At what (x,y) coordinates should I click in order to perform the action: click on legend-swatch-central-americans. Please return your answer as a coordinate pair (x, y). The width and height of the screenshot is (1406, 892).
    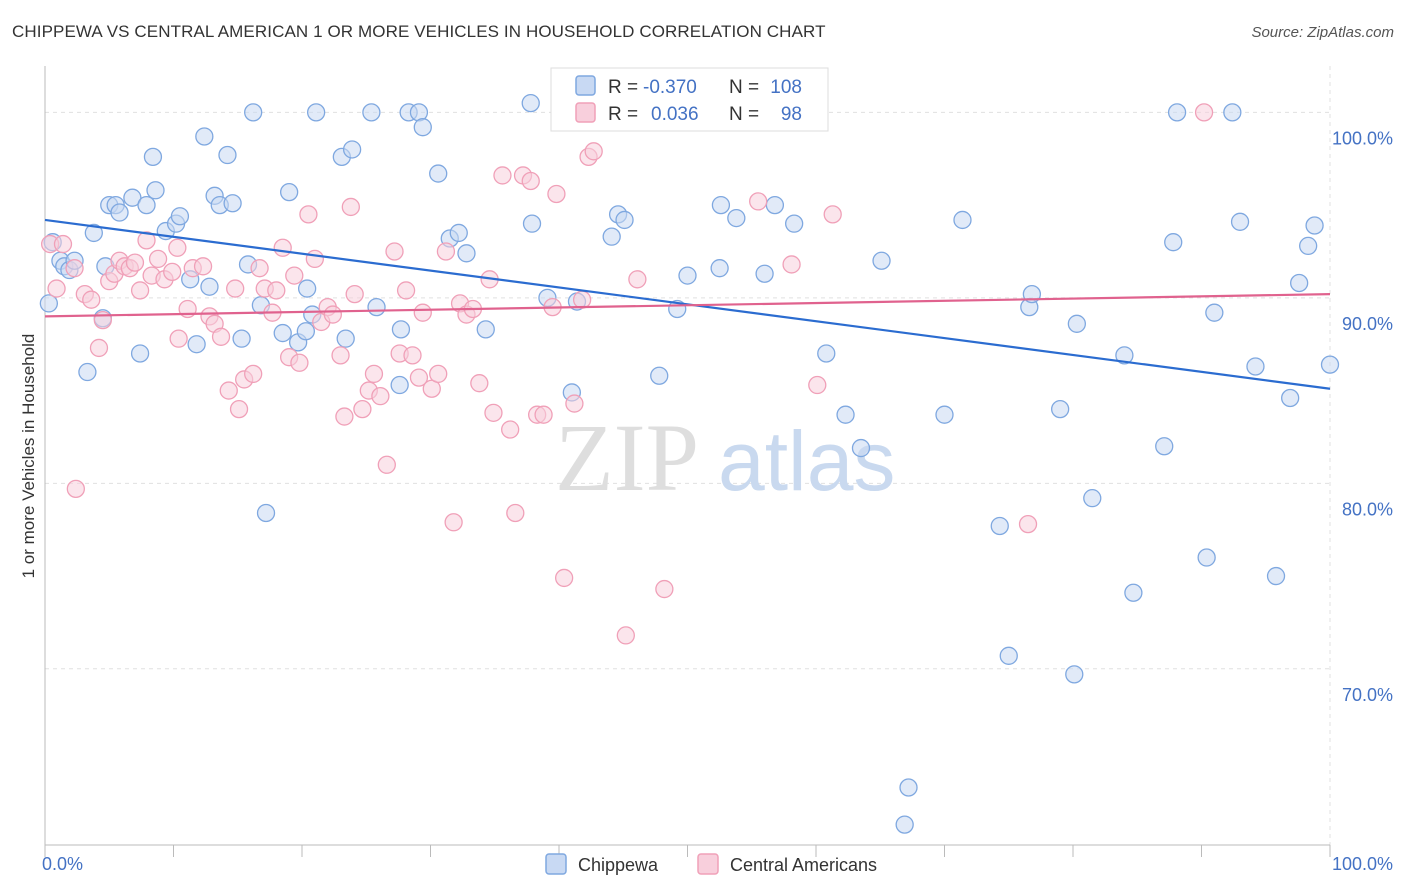
    Looking at the image, I should click on (585, 112).